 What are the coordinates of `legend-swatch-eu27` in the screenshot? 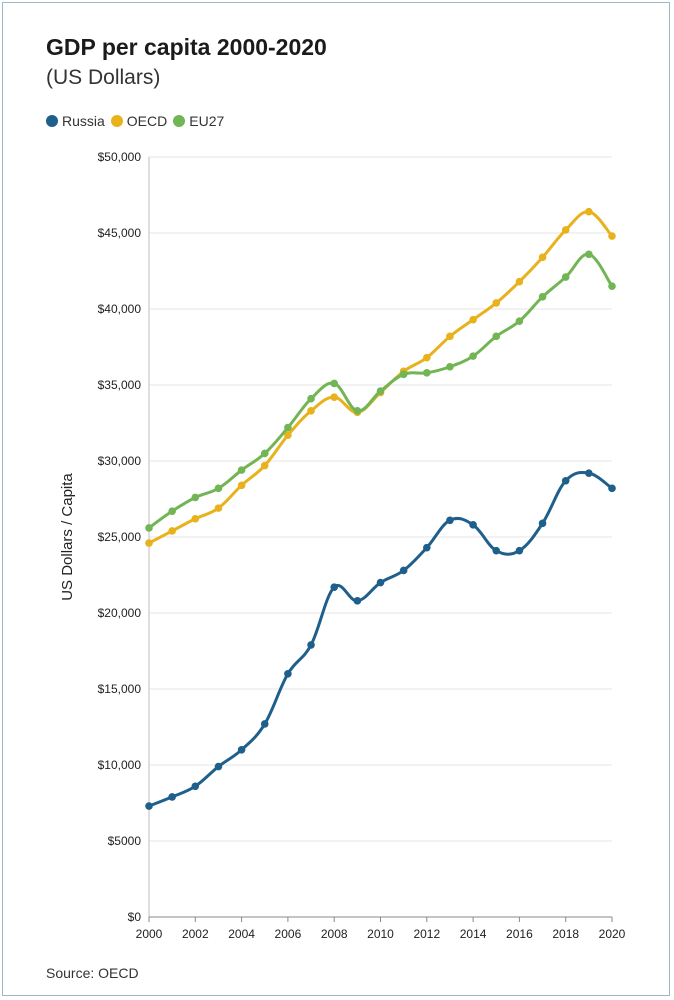 It's located at (179, 121).